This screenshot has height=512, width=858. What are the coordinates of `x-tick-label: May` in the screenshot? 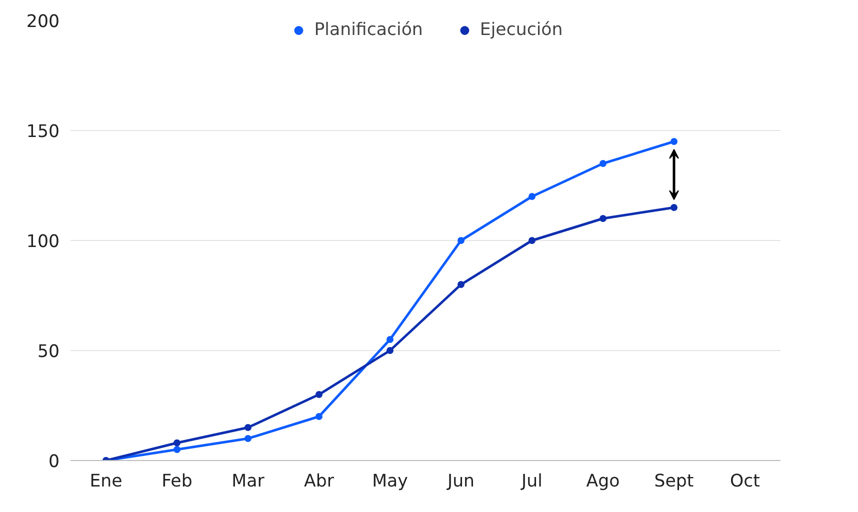 It's located at (390, 482).